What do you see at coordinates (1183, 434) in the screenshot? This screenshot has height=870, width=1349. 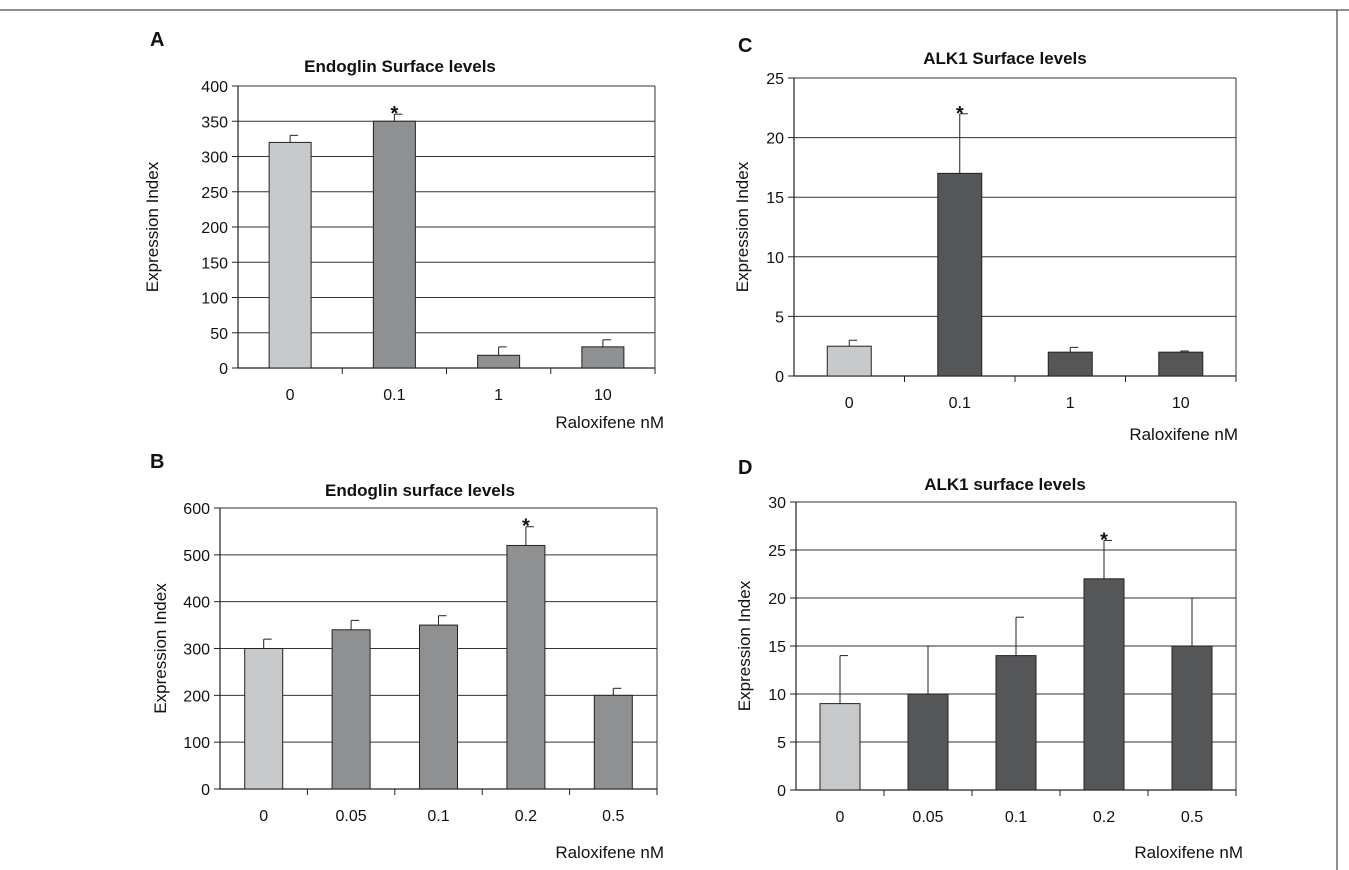 I see `x-axis-label-c: Raloxifene nM` at bounding box center [1183, 434].